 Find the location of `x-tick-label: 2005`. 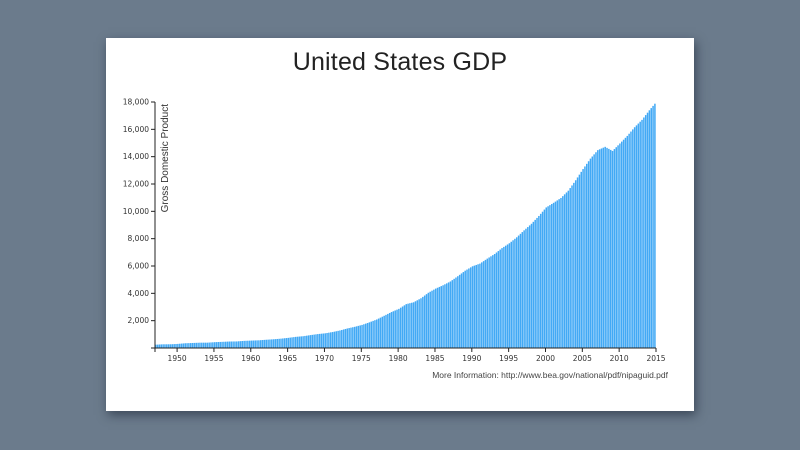

x-tick-label: 2005 is located at coordinates (582, 358).